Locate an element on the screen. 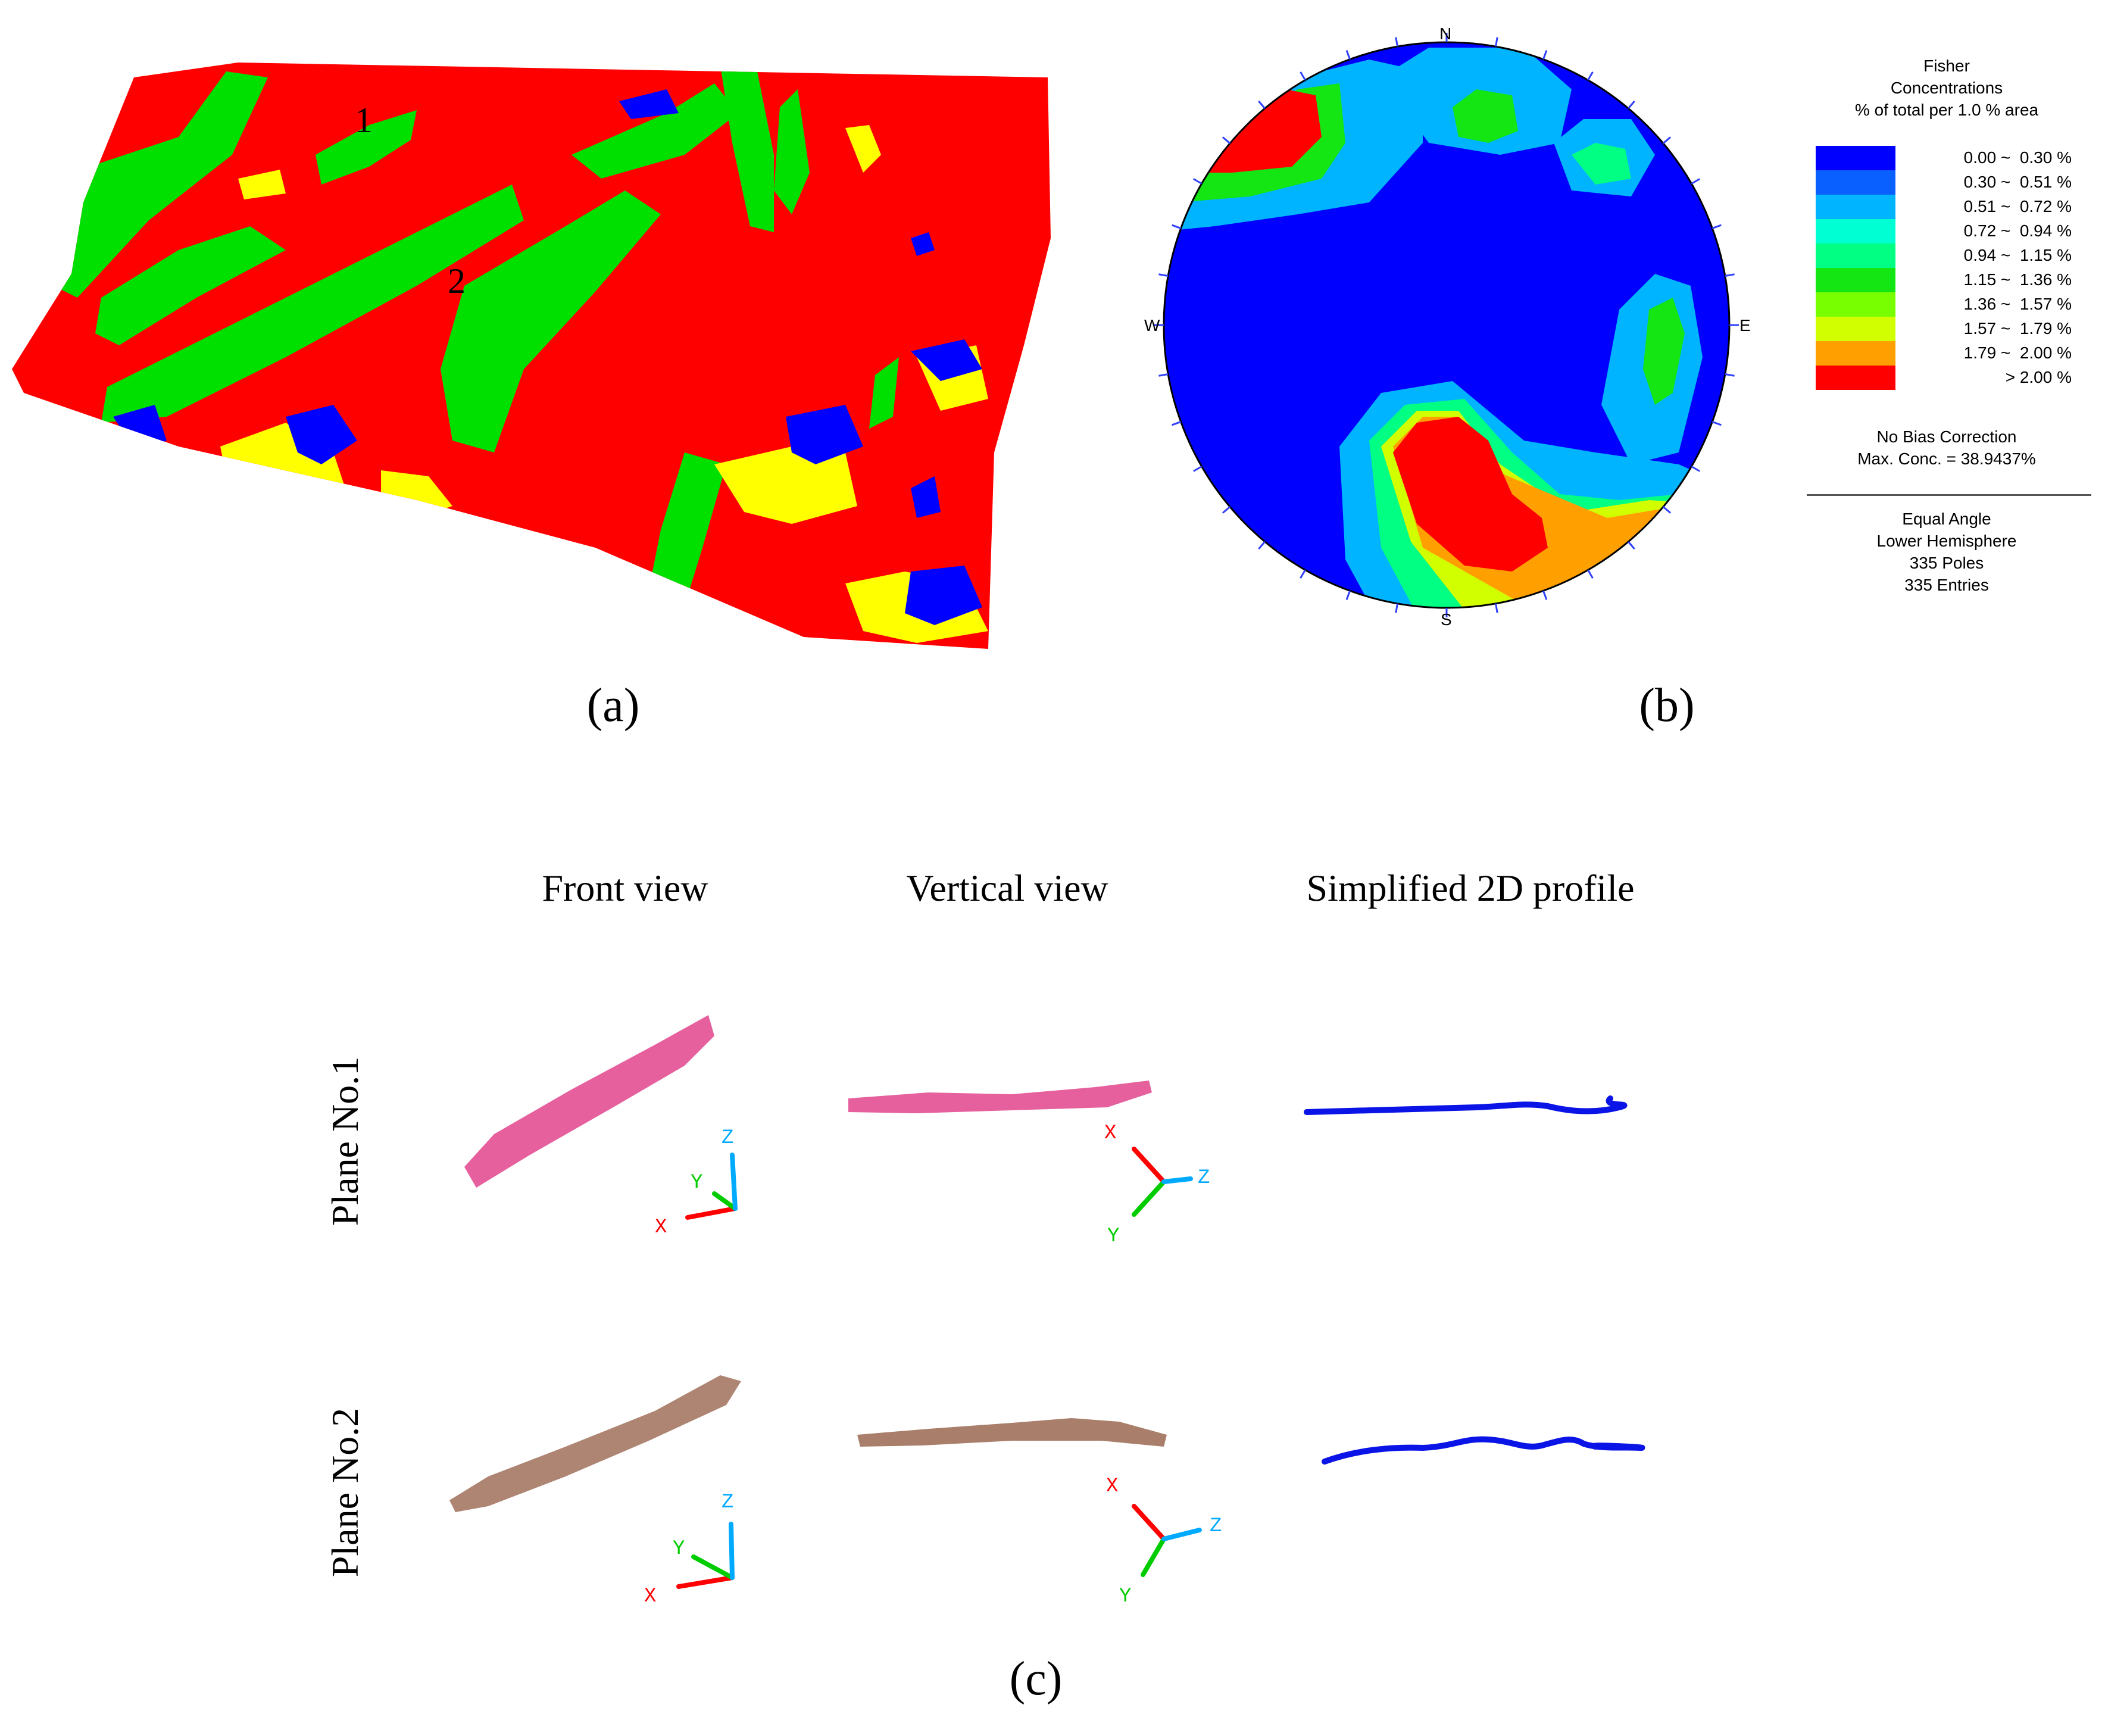 The image size is (2105, 1736). legend-row: 1.36 ~ 1.57 % is located at coordinates (1955, 304).